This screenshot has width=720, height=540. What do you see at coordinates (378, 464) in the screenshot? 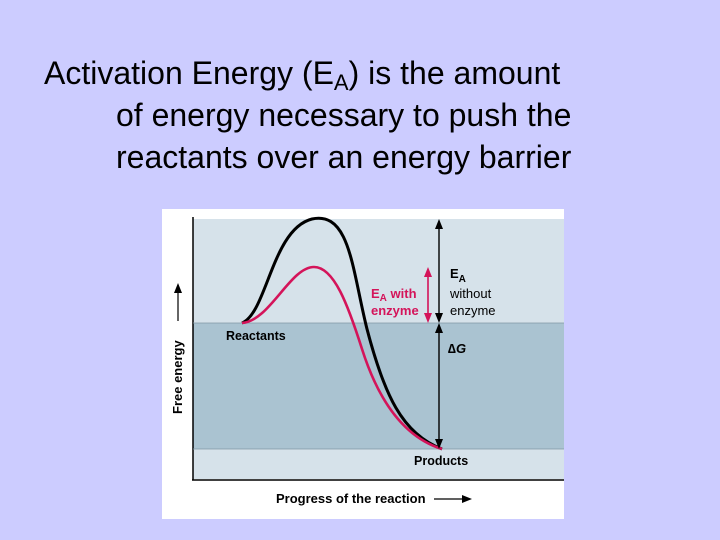
I see `lower-panel` at bounding box center [378, 464].